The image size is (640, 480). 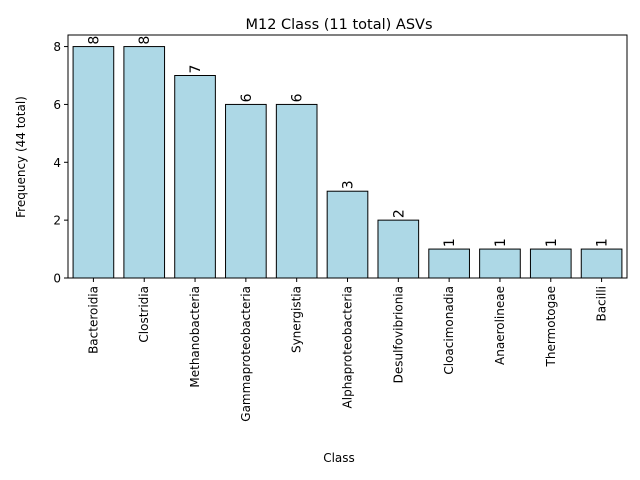 I want to click on data-label-cloacimonadia: 1, so click(x=450, y=242).